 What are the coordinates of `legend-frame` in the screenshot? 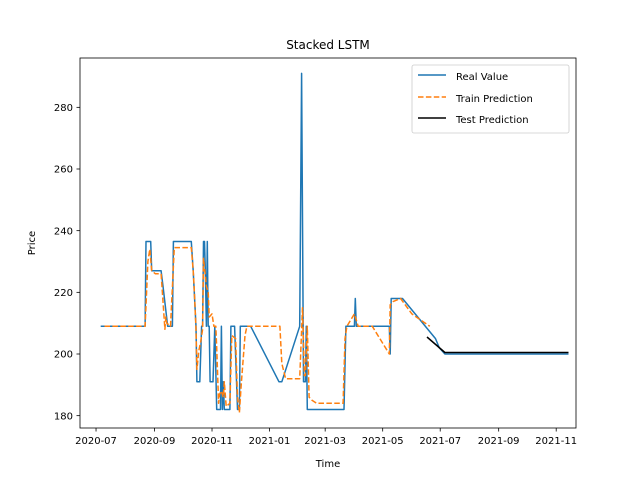 It's located at (490, 99).